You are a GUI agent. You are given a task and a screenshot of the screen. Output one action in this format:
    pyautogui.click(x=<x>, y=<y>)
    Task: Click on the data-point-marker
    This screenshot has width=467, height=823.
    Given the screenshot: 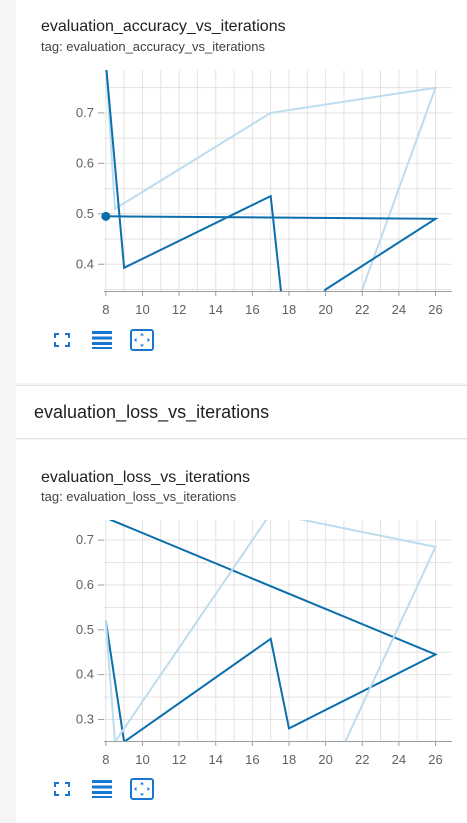 What is the action you would take?
    pyautogui.click(x=106, y=216)
    